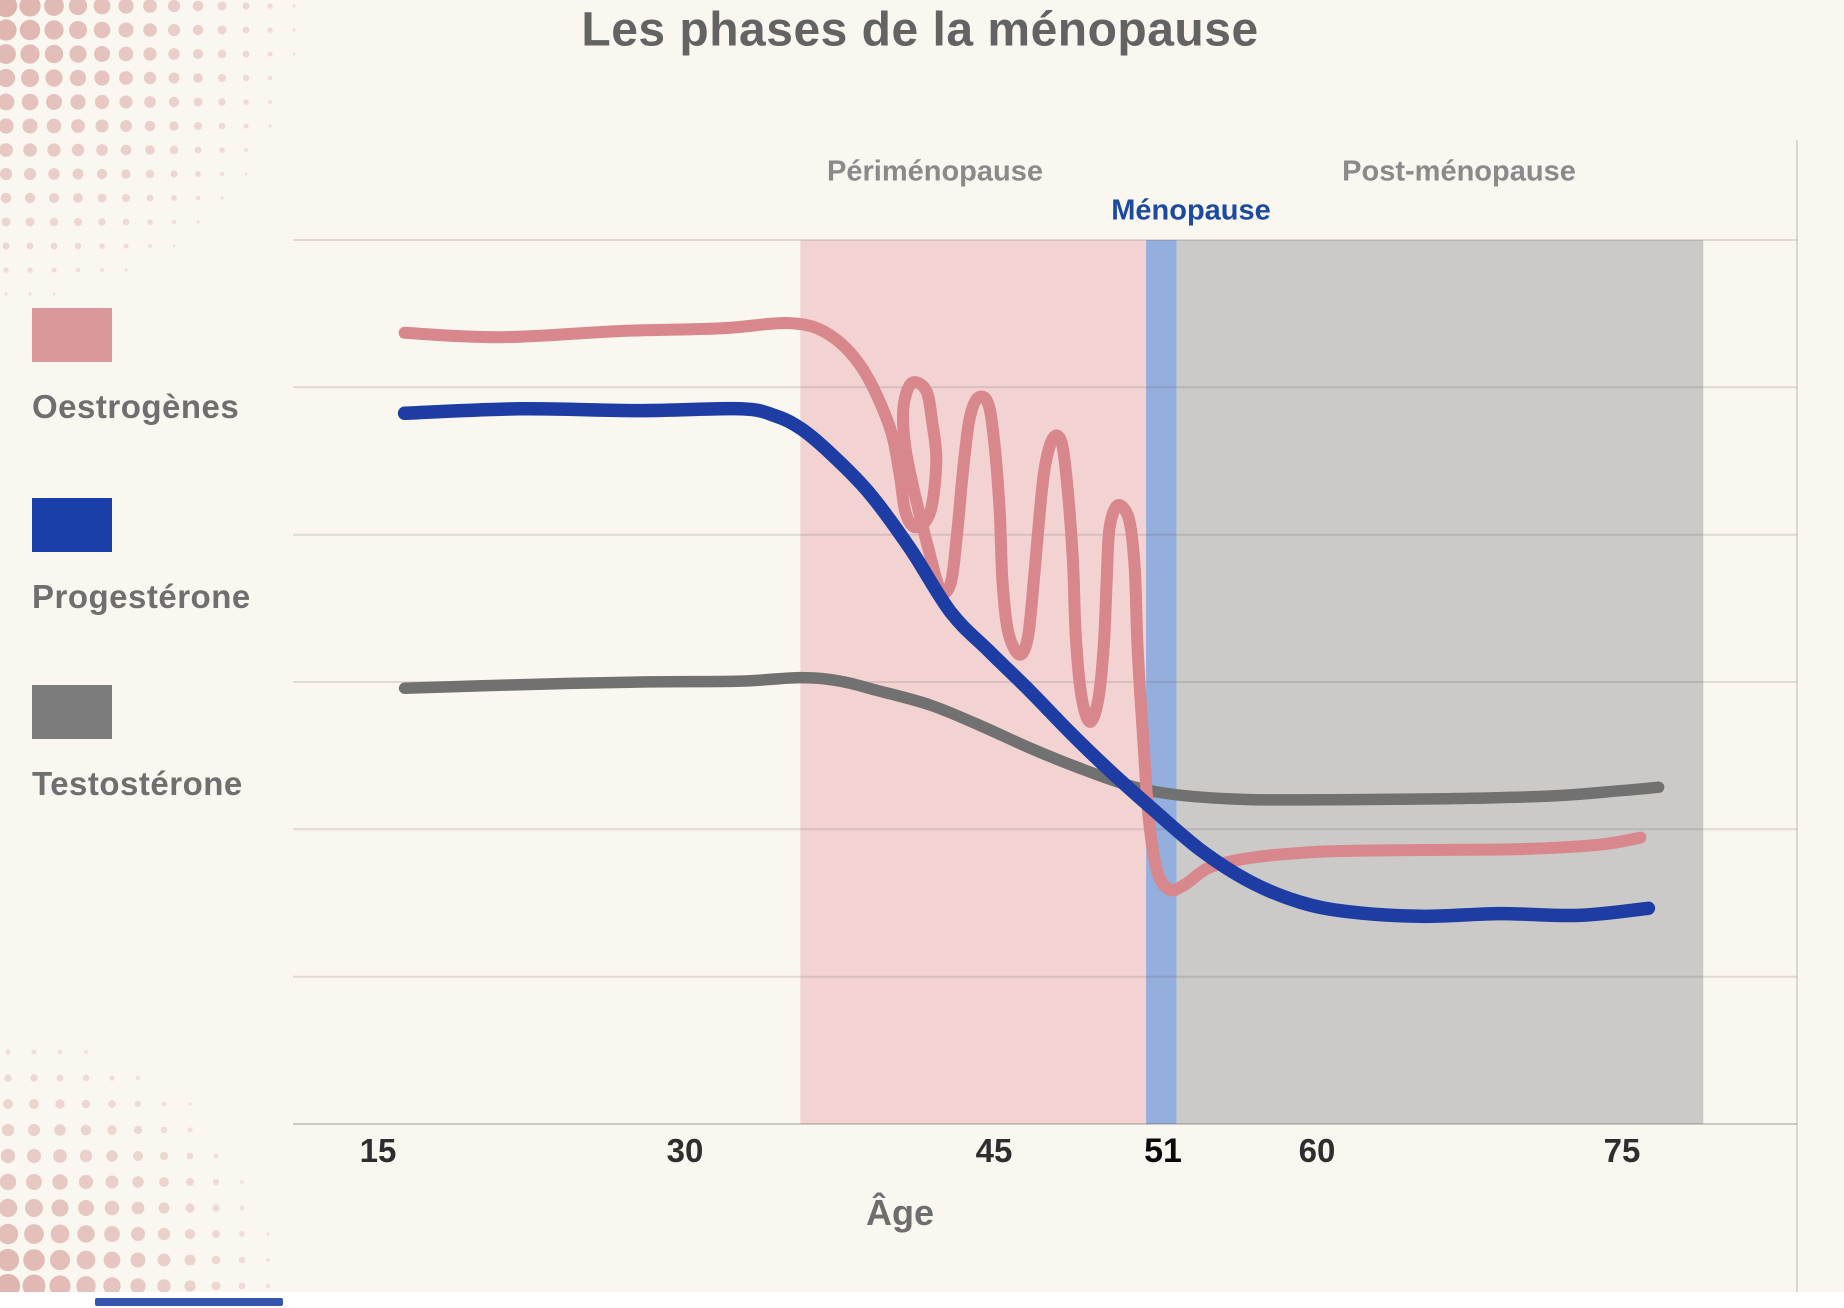  I want to click on x-tick-label-60: 60, so click(1317, 1150).